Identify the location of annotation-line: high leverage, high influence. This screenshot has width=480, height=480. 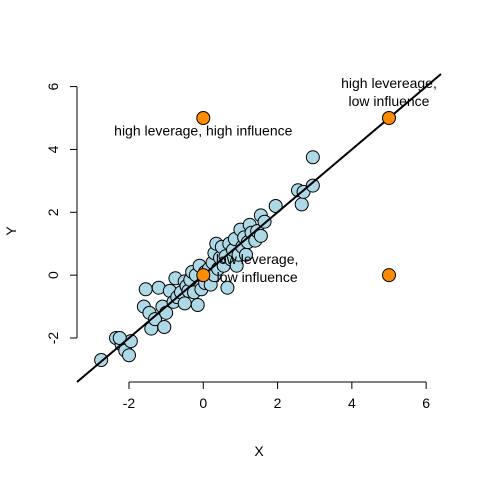
(203, 130).